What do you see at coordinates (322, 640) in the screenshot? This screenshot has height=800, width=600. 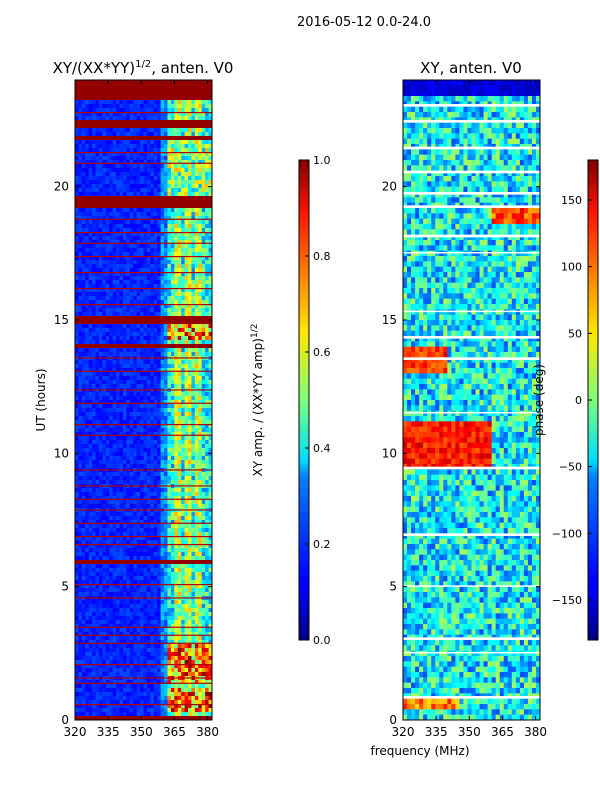 I see `colorbar-tick-label: 0.0` at bounding box center [322, 640].